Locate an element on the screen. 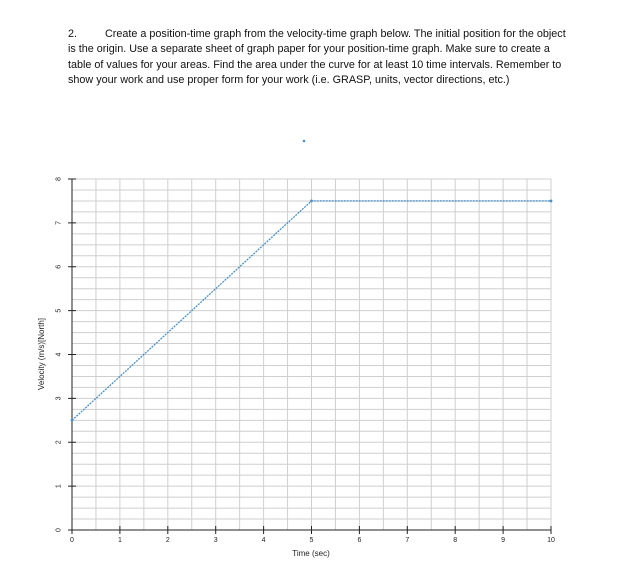 This screenshot has height=584, width=642. x-tick-label: 6 is located at coordinates (359, 540).